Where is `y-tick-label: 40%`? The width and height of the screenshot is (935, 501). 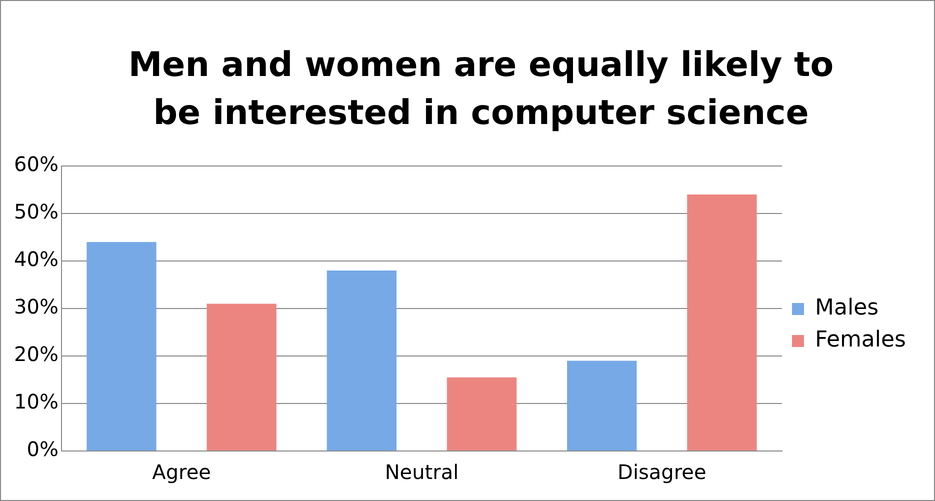 y-tick-label: 40% is located at coordinates (36, 259).